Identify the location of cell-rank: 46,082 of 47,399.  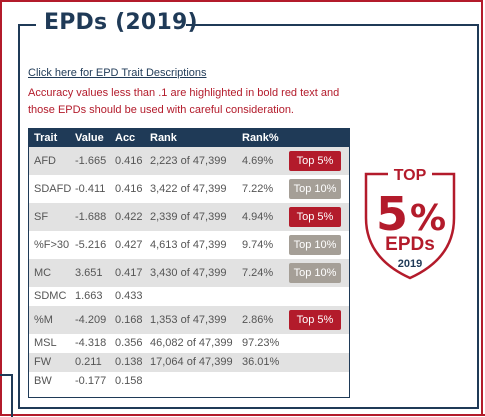
(191, 343).